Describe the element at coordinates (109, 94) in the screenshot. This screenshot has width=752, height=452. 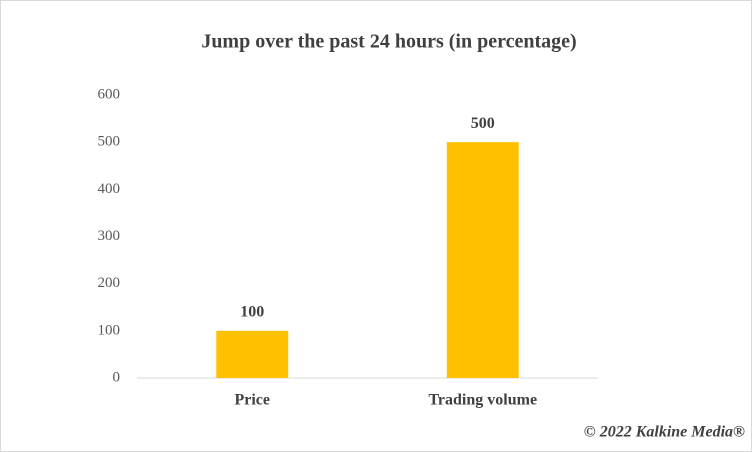
I see `y-tick-label: 600` at that location.